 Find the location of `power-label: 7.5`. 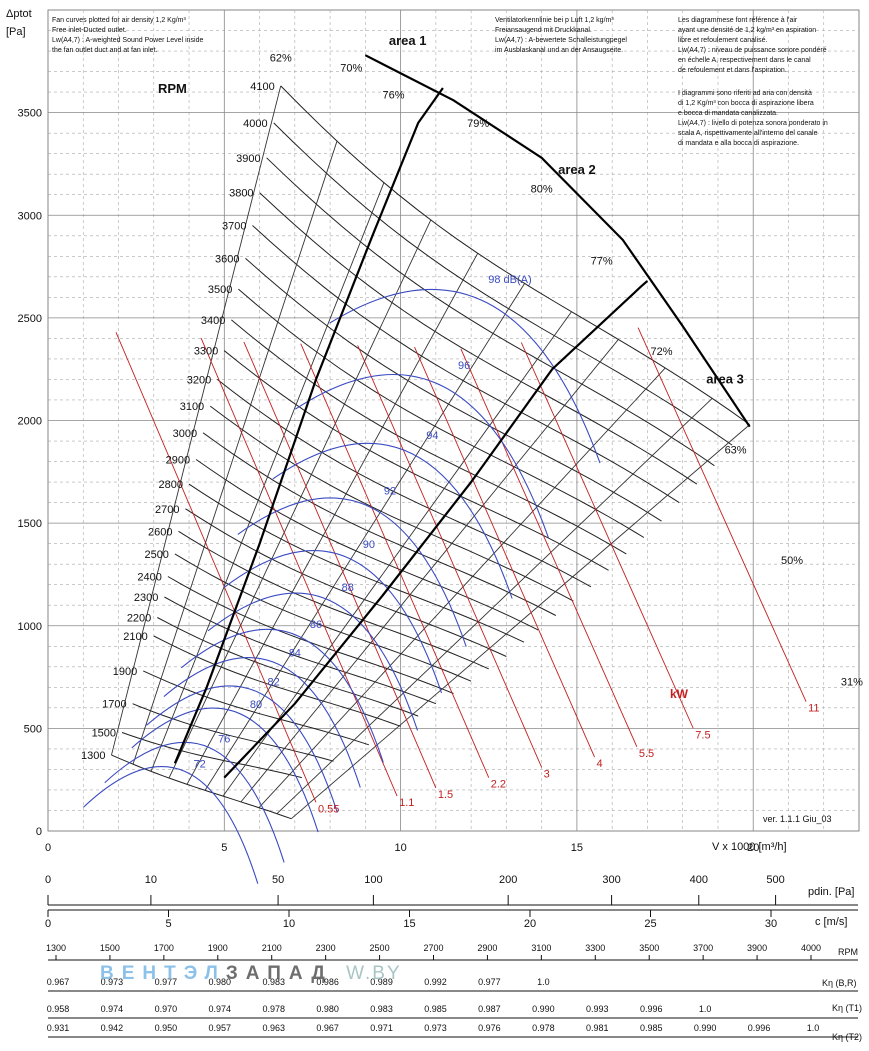

power-label: 7.5 is located at coordinates (702, 735).